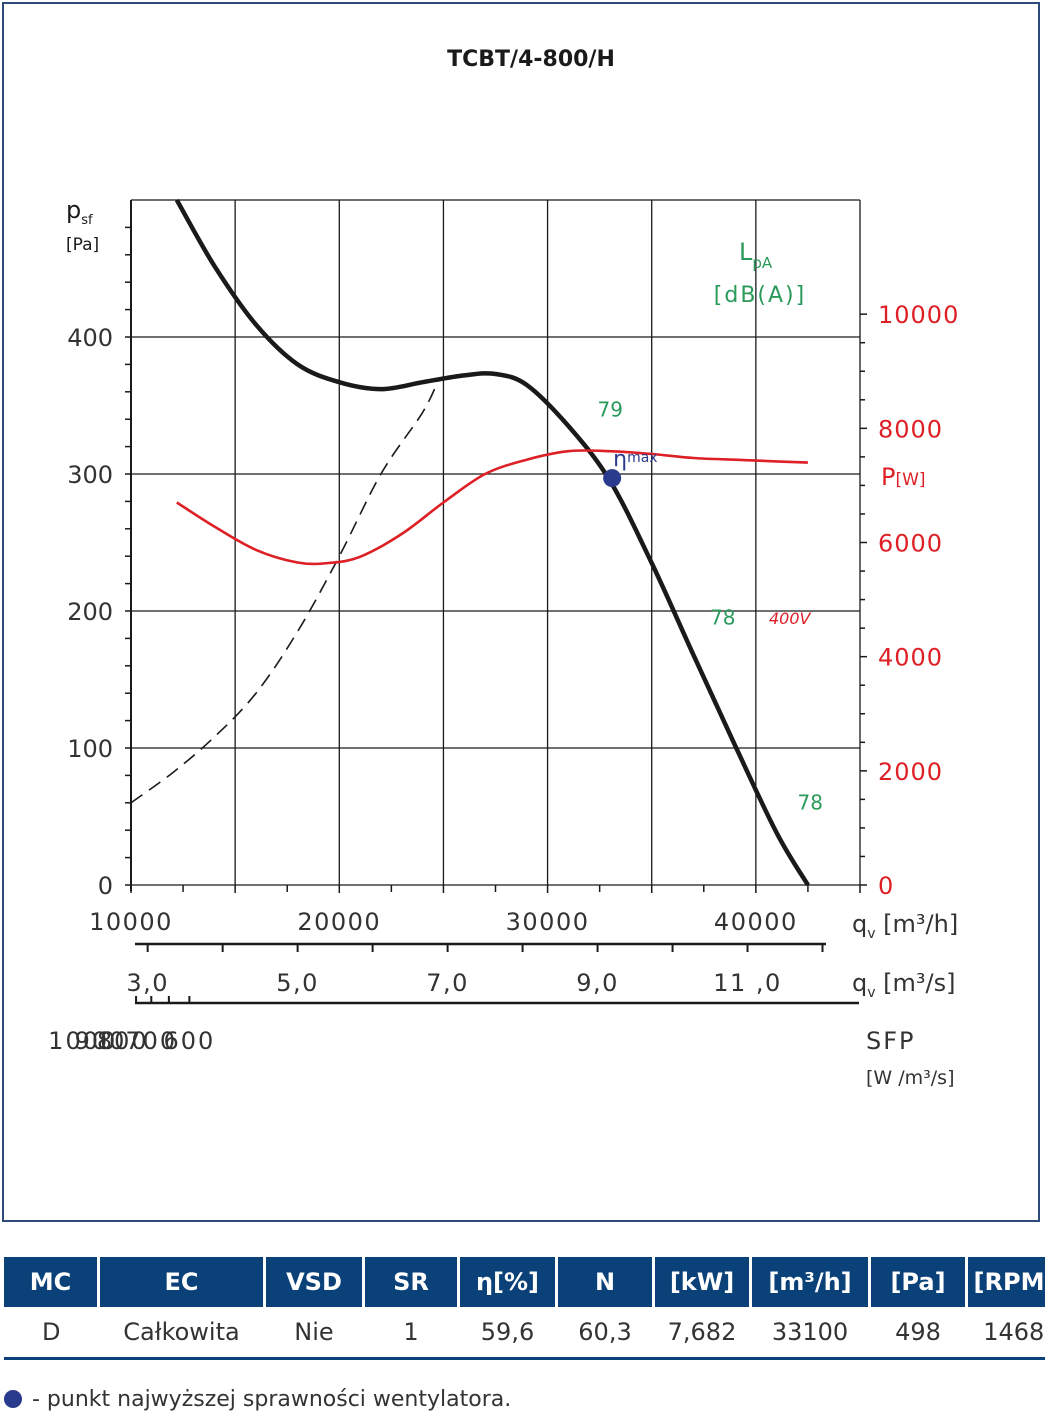 This screenshot has height=1415, width=1045. What do you see at coordinates (635, 459) in the screenshot?
I see `eta-max-label: ηmax` at bounding box center [635, 459].